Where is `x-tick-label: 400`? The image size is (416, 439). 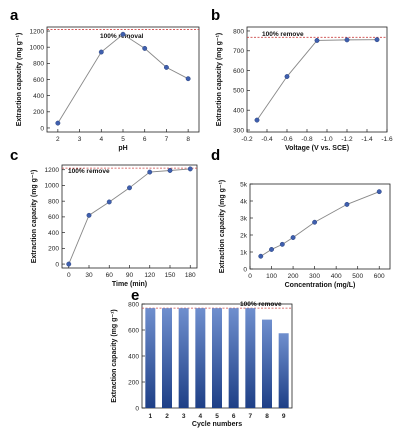 x-tick-label: 400 is located at coordinates (336, 276).